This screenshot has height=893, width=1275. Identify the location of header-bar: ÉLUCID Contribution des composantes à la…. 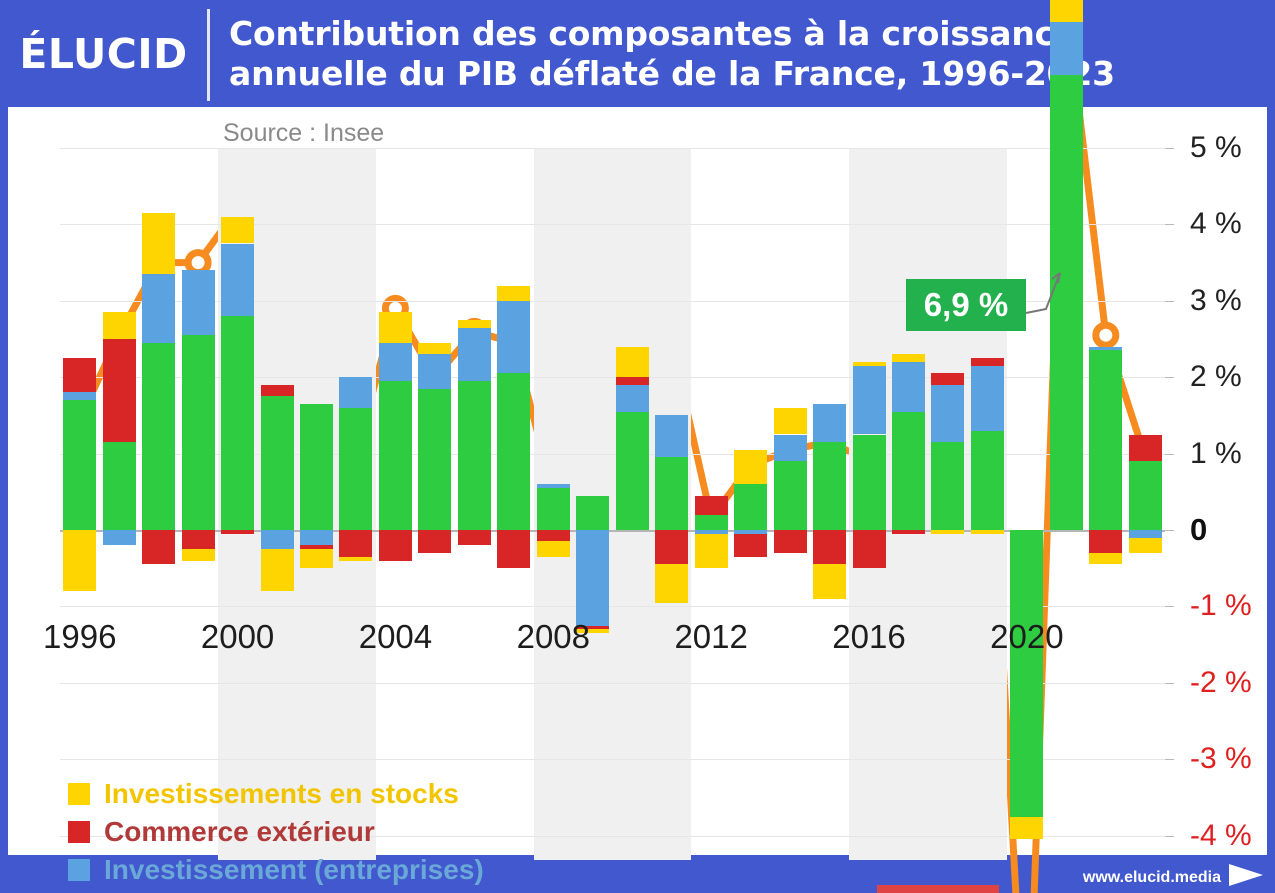
(637, 53).